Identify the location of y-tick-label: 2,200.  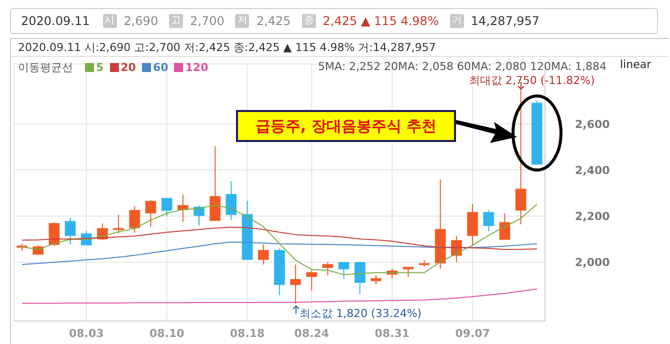
(592, 217).